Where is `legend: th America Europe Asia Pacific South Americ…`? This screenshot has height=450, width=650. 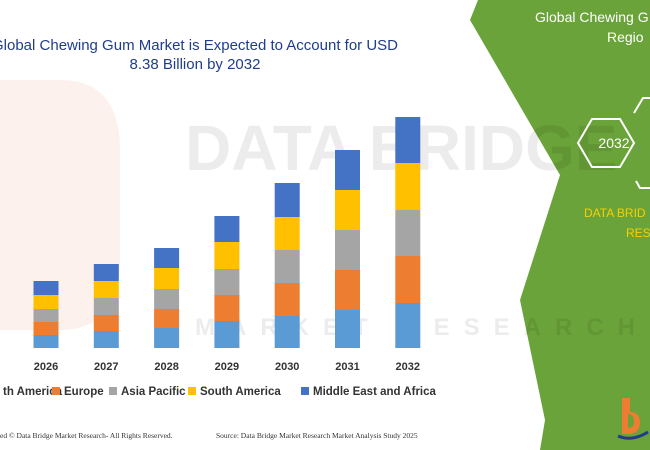
legend: th America Europe Asia Pacific South Americ… is located at coordinates (220, 392).